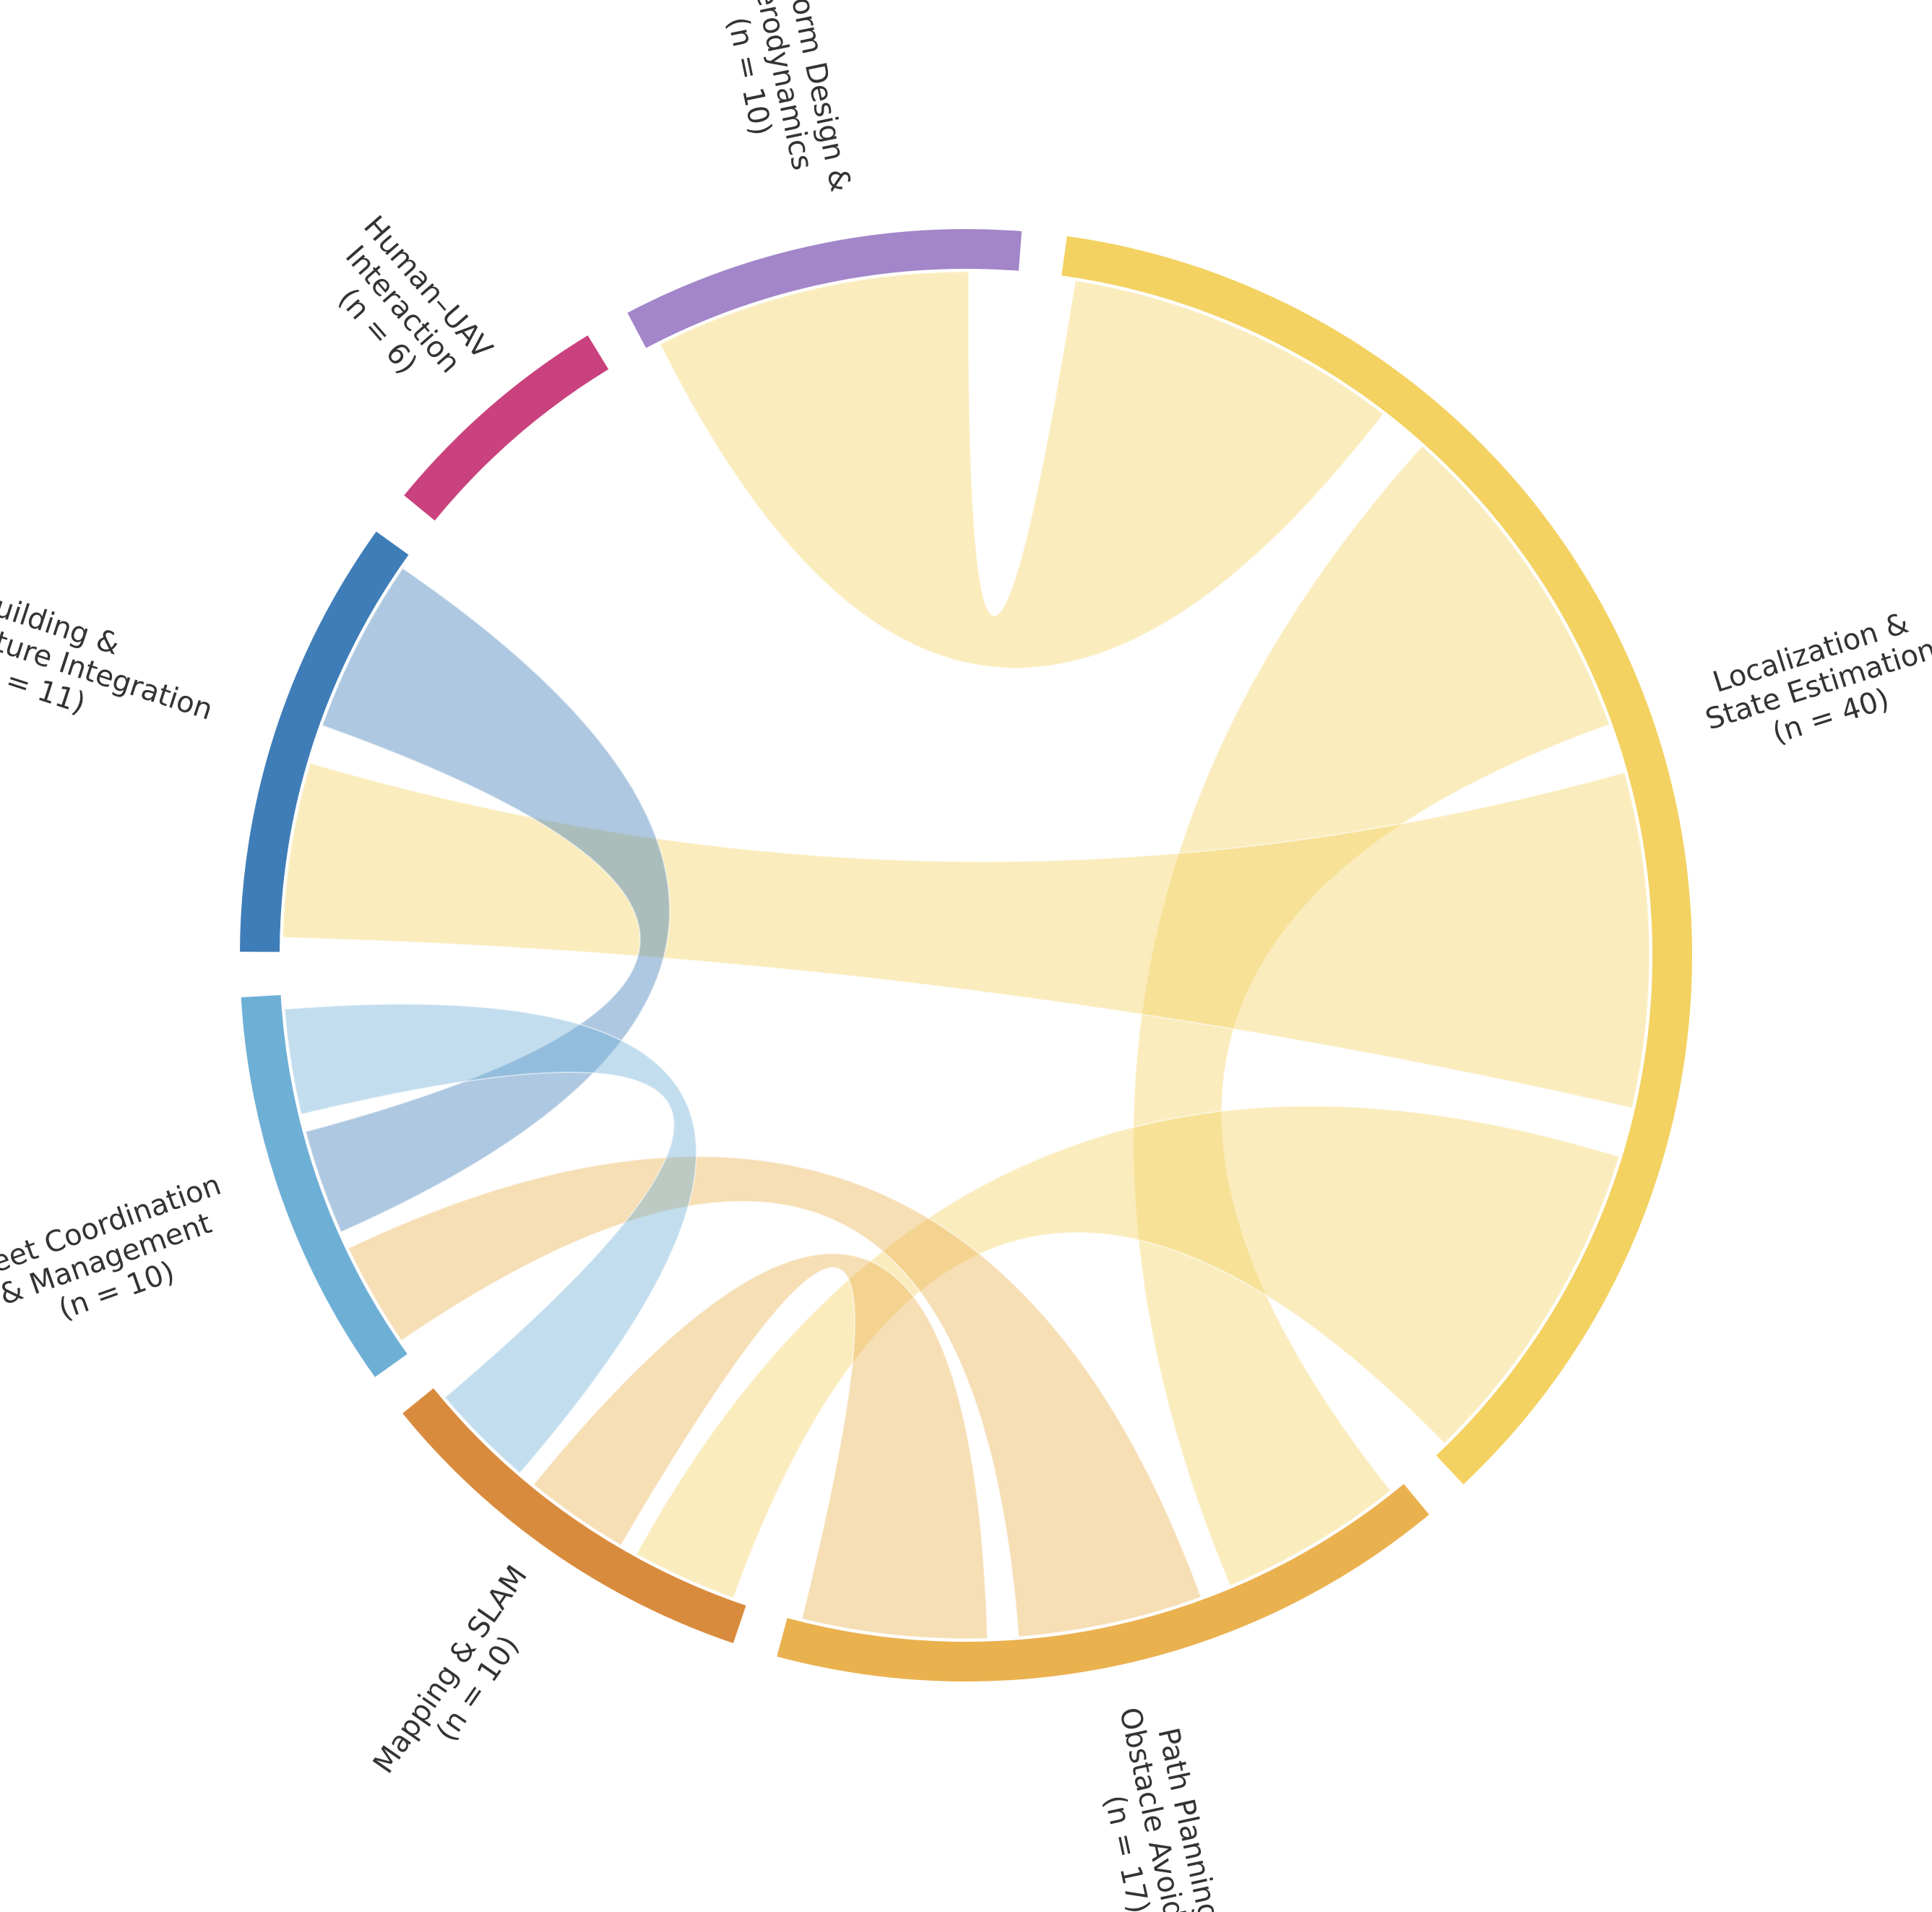 Image resolution: width=1932 pixels, height=1912 pixels. Describe the element at coordinates (487, 900) in the screenshot. I see `ribbon-build-fleet` at that location.